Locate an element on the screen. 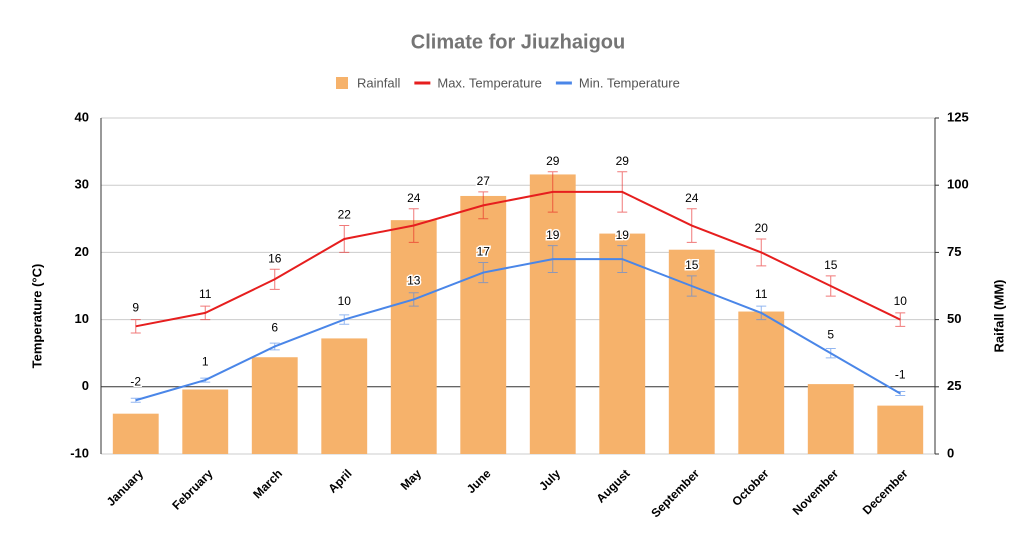 The height and width of the screenshot is (551, 1036). data-label: -2 is located at coordinates (135, 381).